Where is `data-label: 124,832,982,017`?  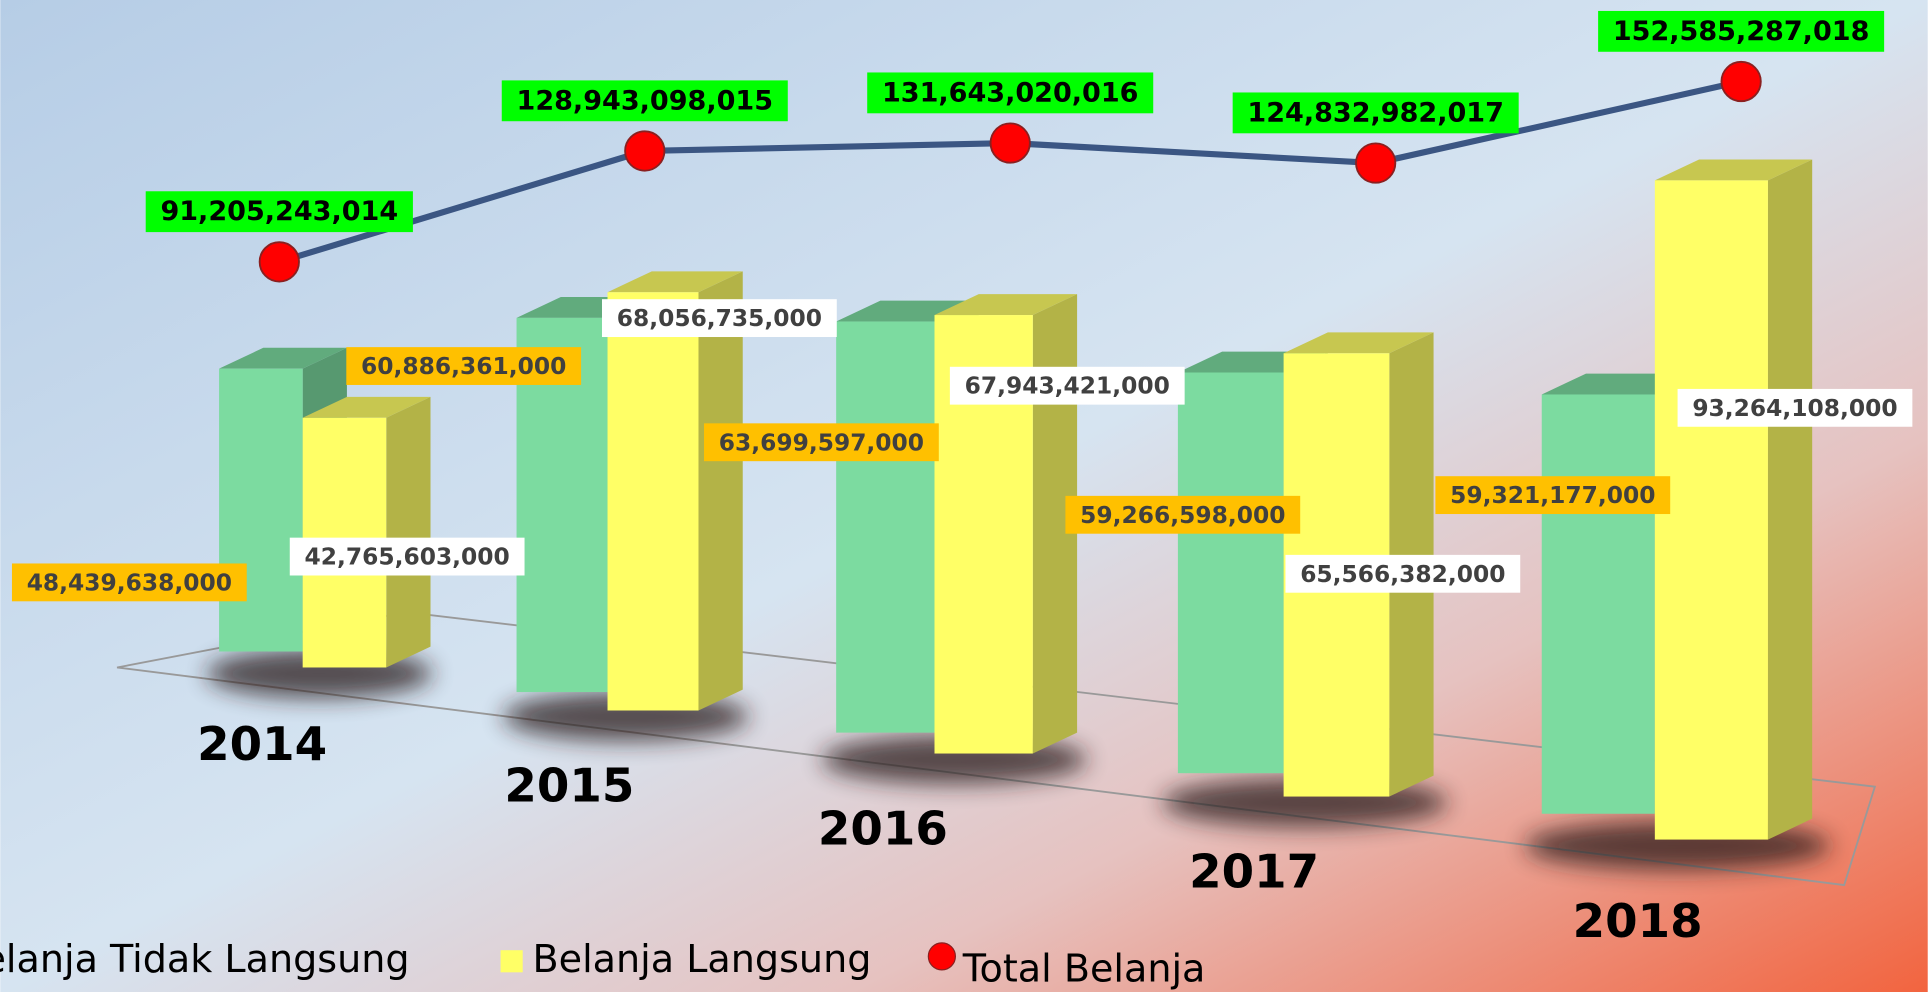 data-label: 124,832,982,017 is located at coordinates (1375, 112).